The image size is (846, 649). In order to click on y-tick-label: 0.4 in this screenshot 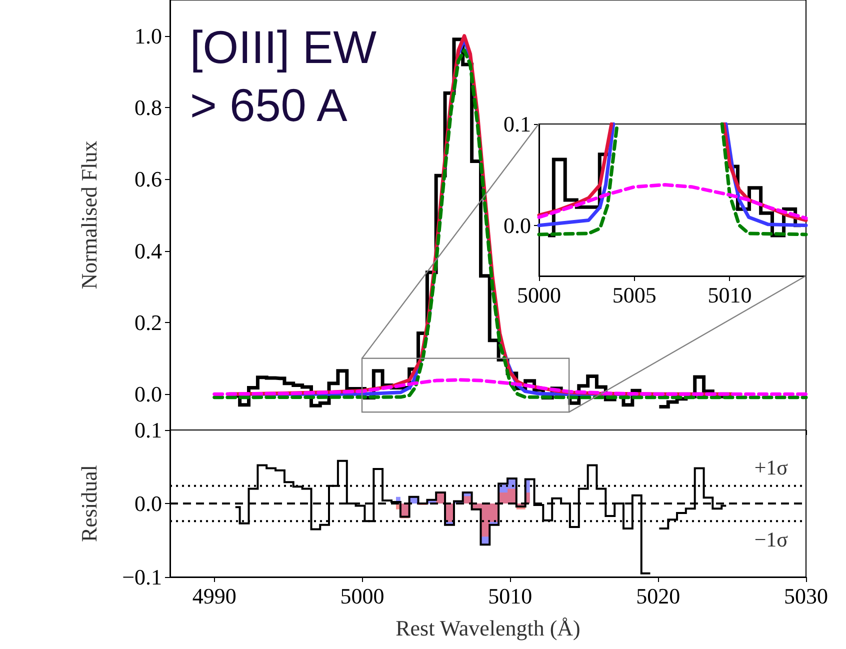, I will do `click(148, 251)`.